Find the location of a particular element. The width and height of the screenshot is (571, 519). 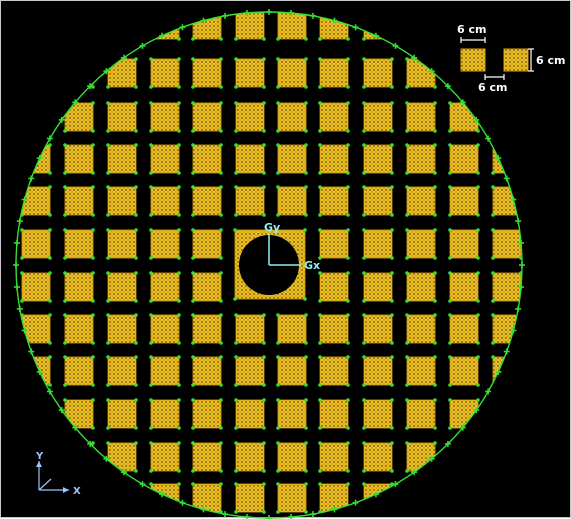

axis-triad-icon: Y X is located at coordinates (58, 474).